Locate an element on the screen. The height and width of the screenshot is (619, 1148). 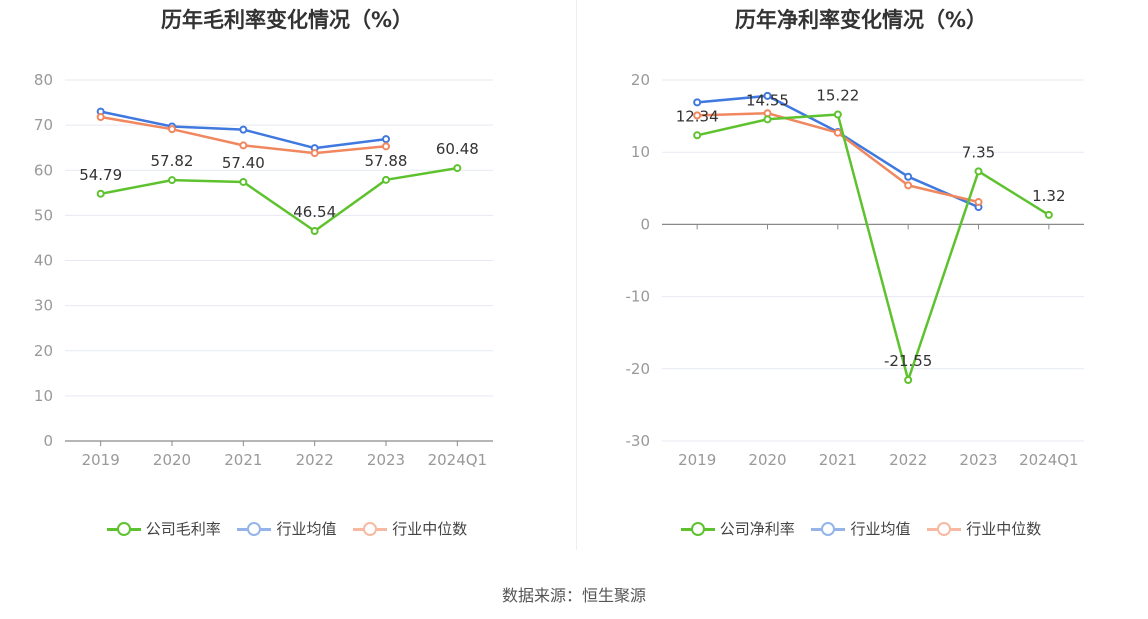
data-label: 15.22 is located at coordinates (837, 96).